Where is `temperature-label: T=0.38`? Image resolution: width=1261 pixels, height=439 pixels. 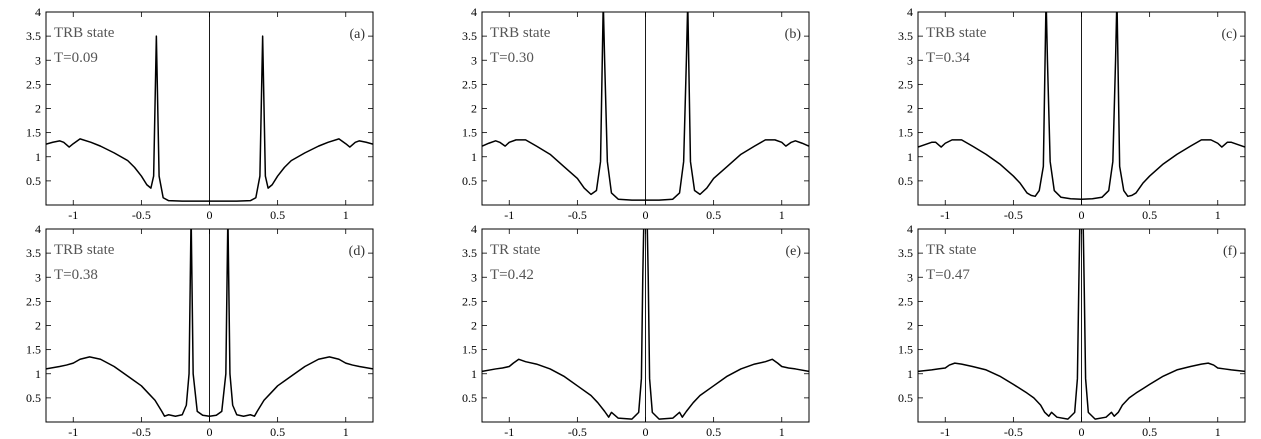 temperature-label: T=0.38 is located at coordinates (76, 275).